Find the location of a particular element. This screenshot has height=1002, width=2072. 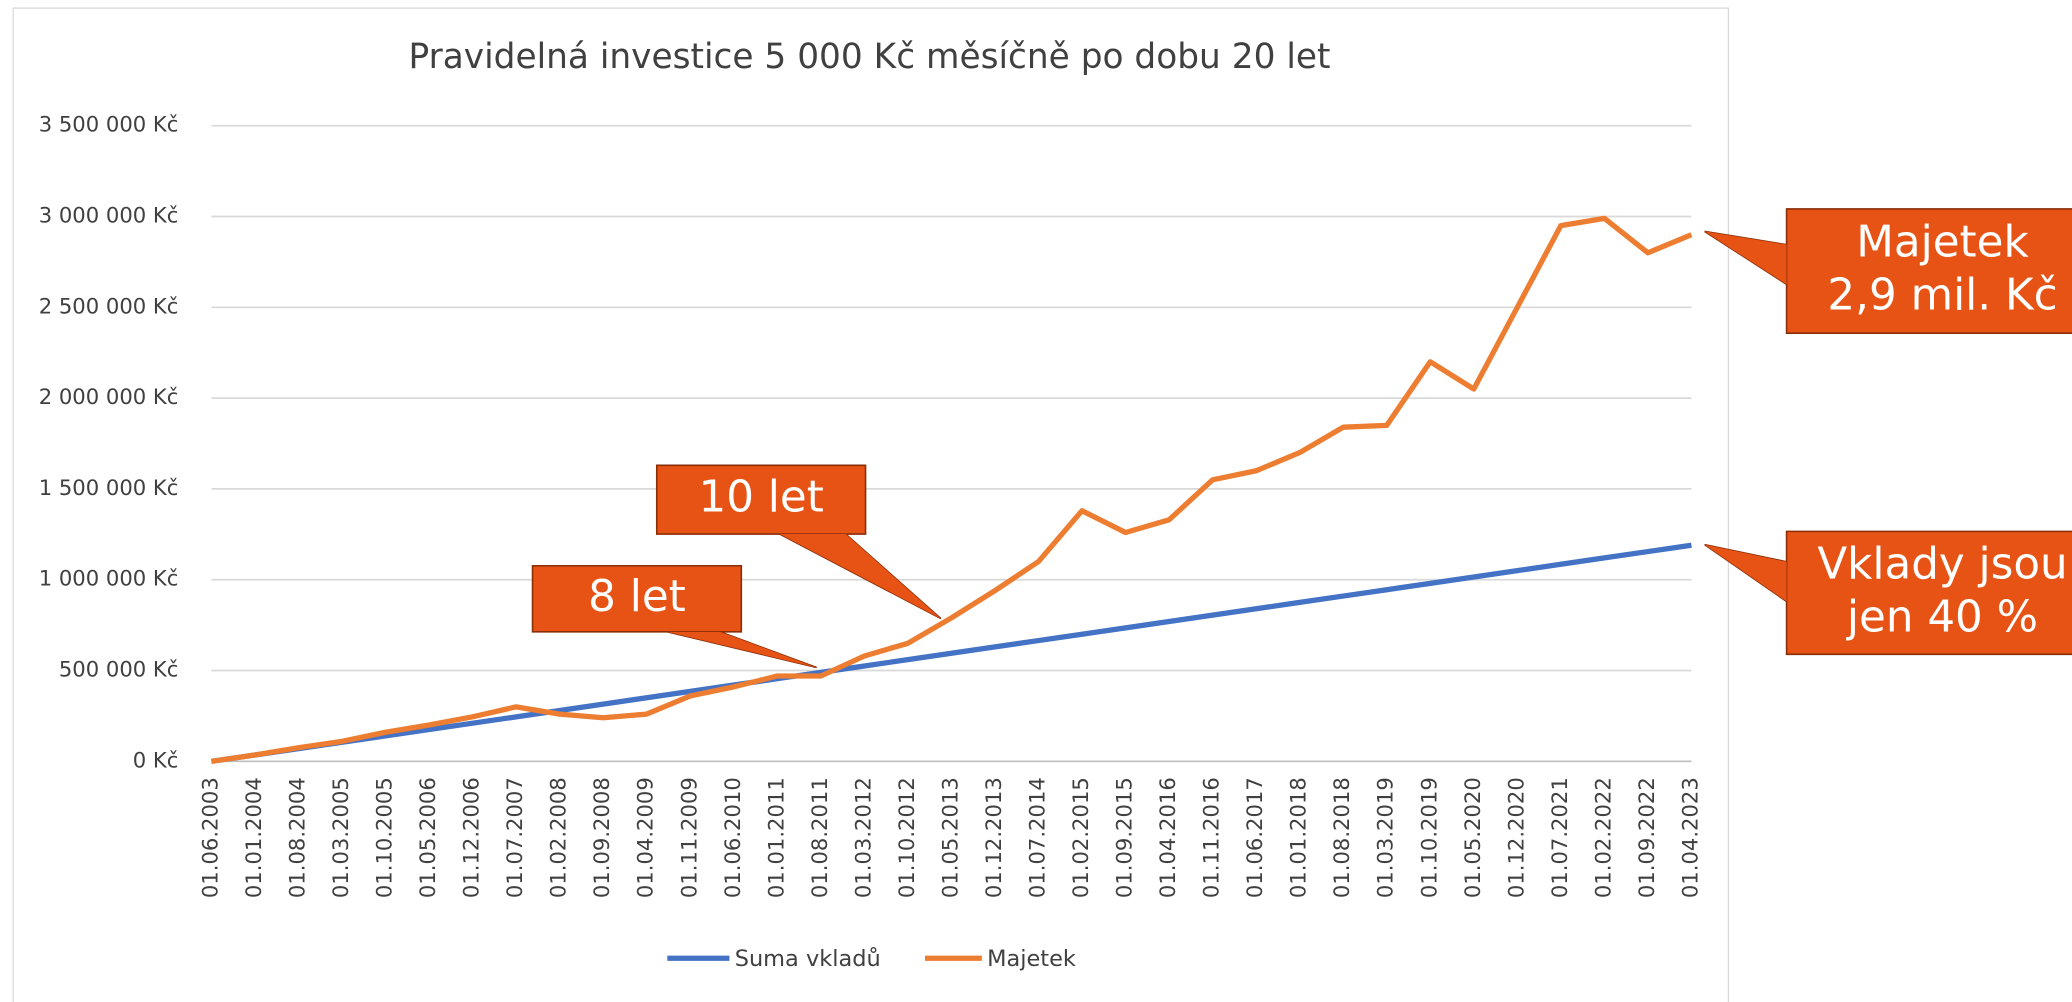

x-tick-label: 01.02.2015 is located at coordinates (1080, 837).